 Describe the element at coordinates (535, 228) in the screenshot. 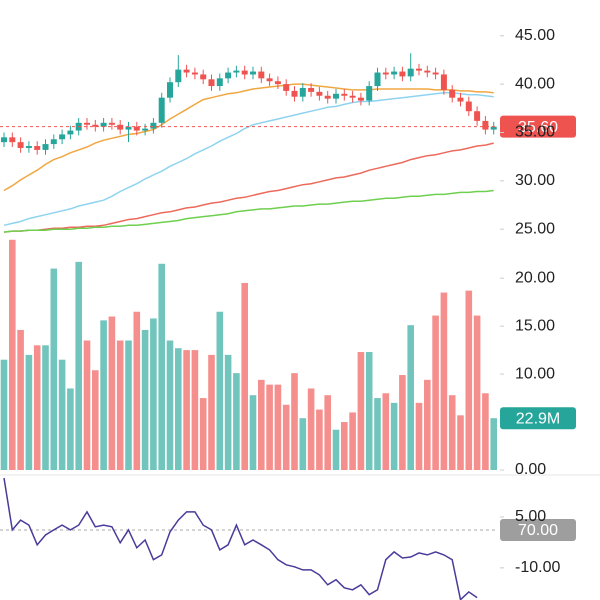

I see `y-tick-label: 25.00` at that location.